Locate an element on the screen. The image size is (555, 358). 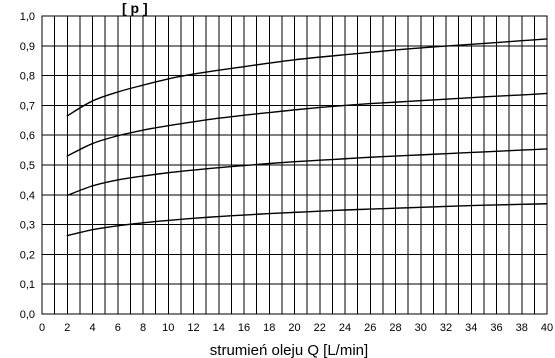
x-tick-label: 24 is located at coordinates (345, 328).